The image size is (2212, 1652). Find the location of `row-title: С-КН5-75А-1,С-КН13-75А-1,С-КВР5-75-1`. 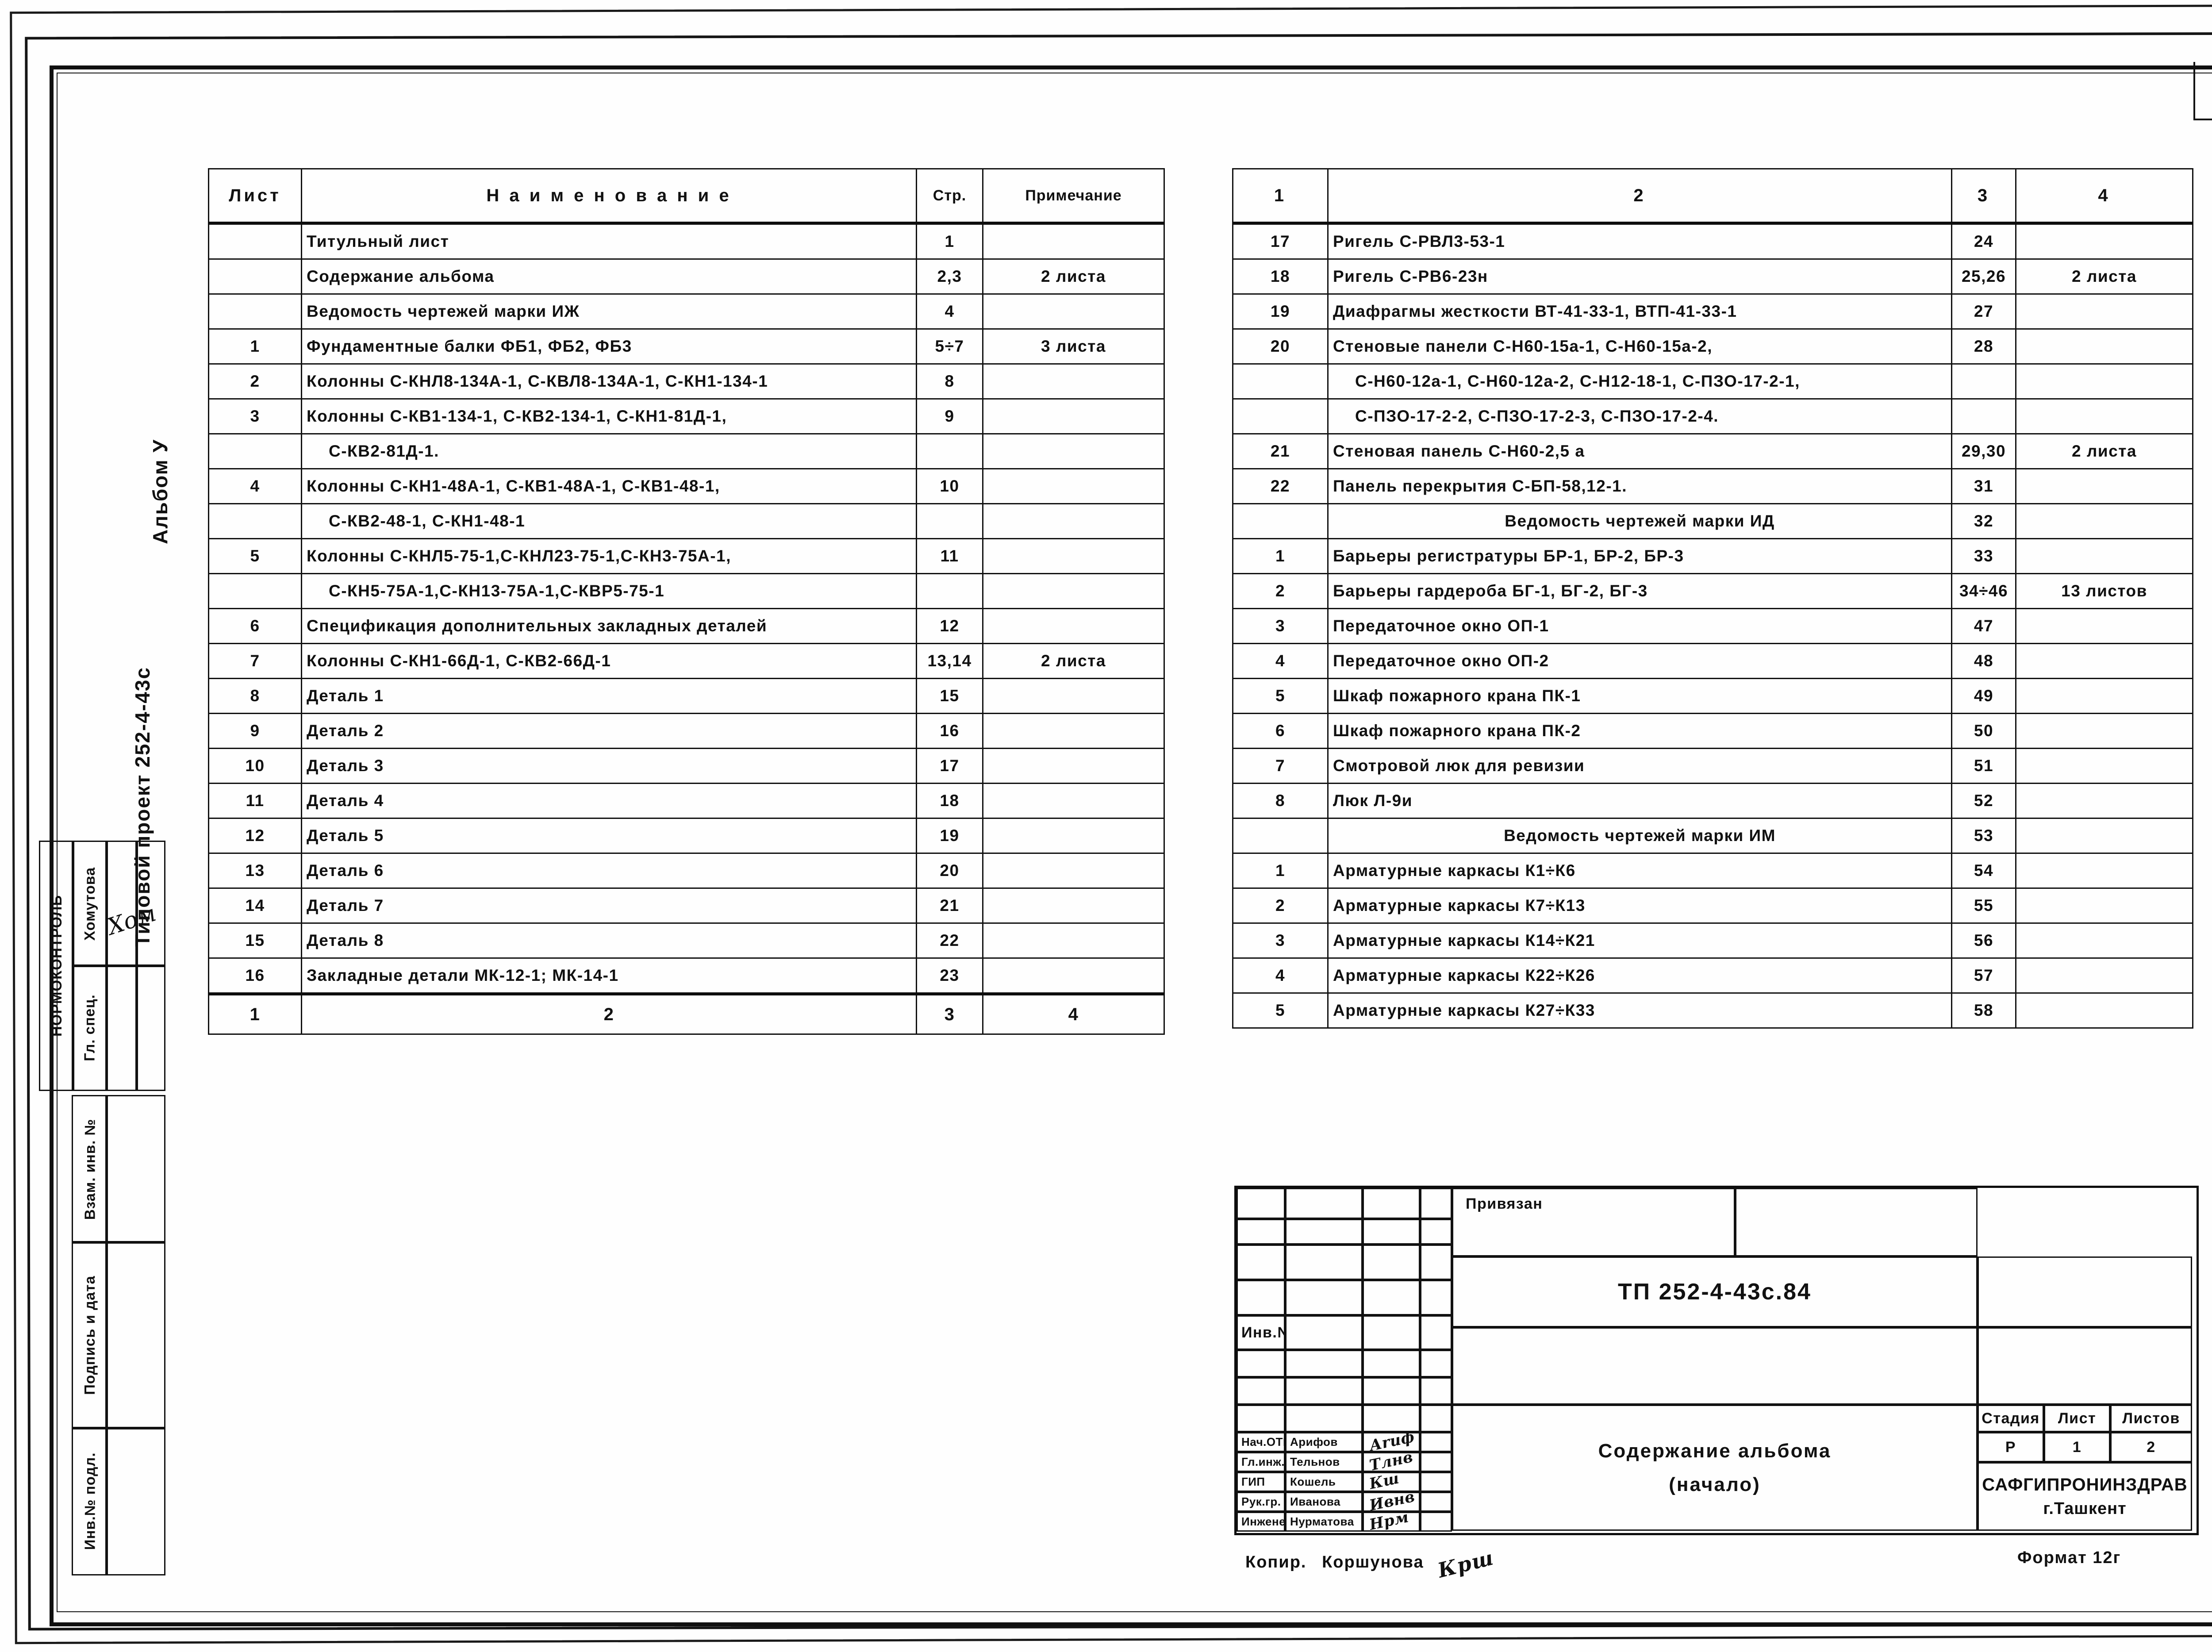

row-title: С-КН5-75А-1,С-КН13-75А-1,С-КВР5-75-1 is located at coordinates (609, 591).